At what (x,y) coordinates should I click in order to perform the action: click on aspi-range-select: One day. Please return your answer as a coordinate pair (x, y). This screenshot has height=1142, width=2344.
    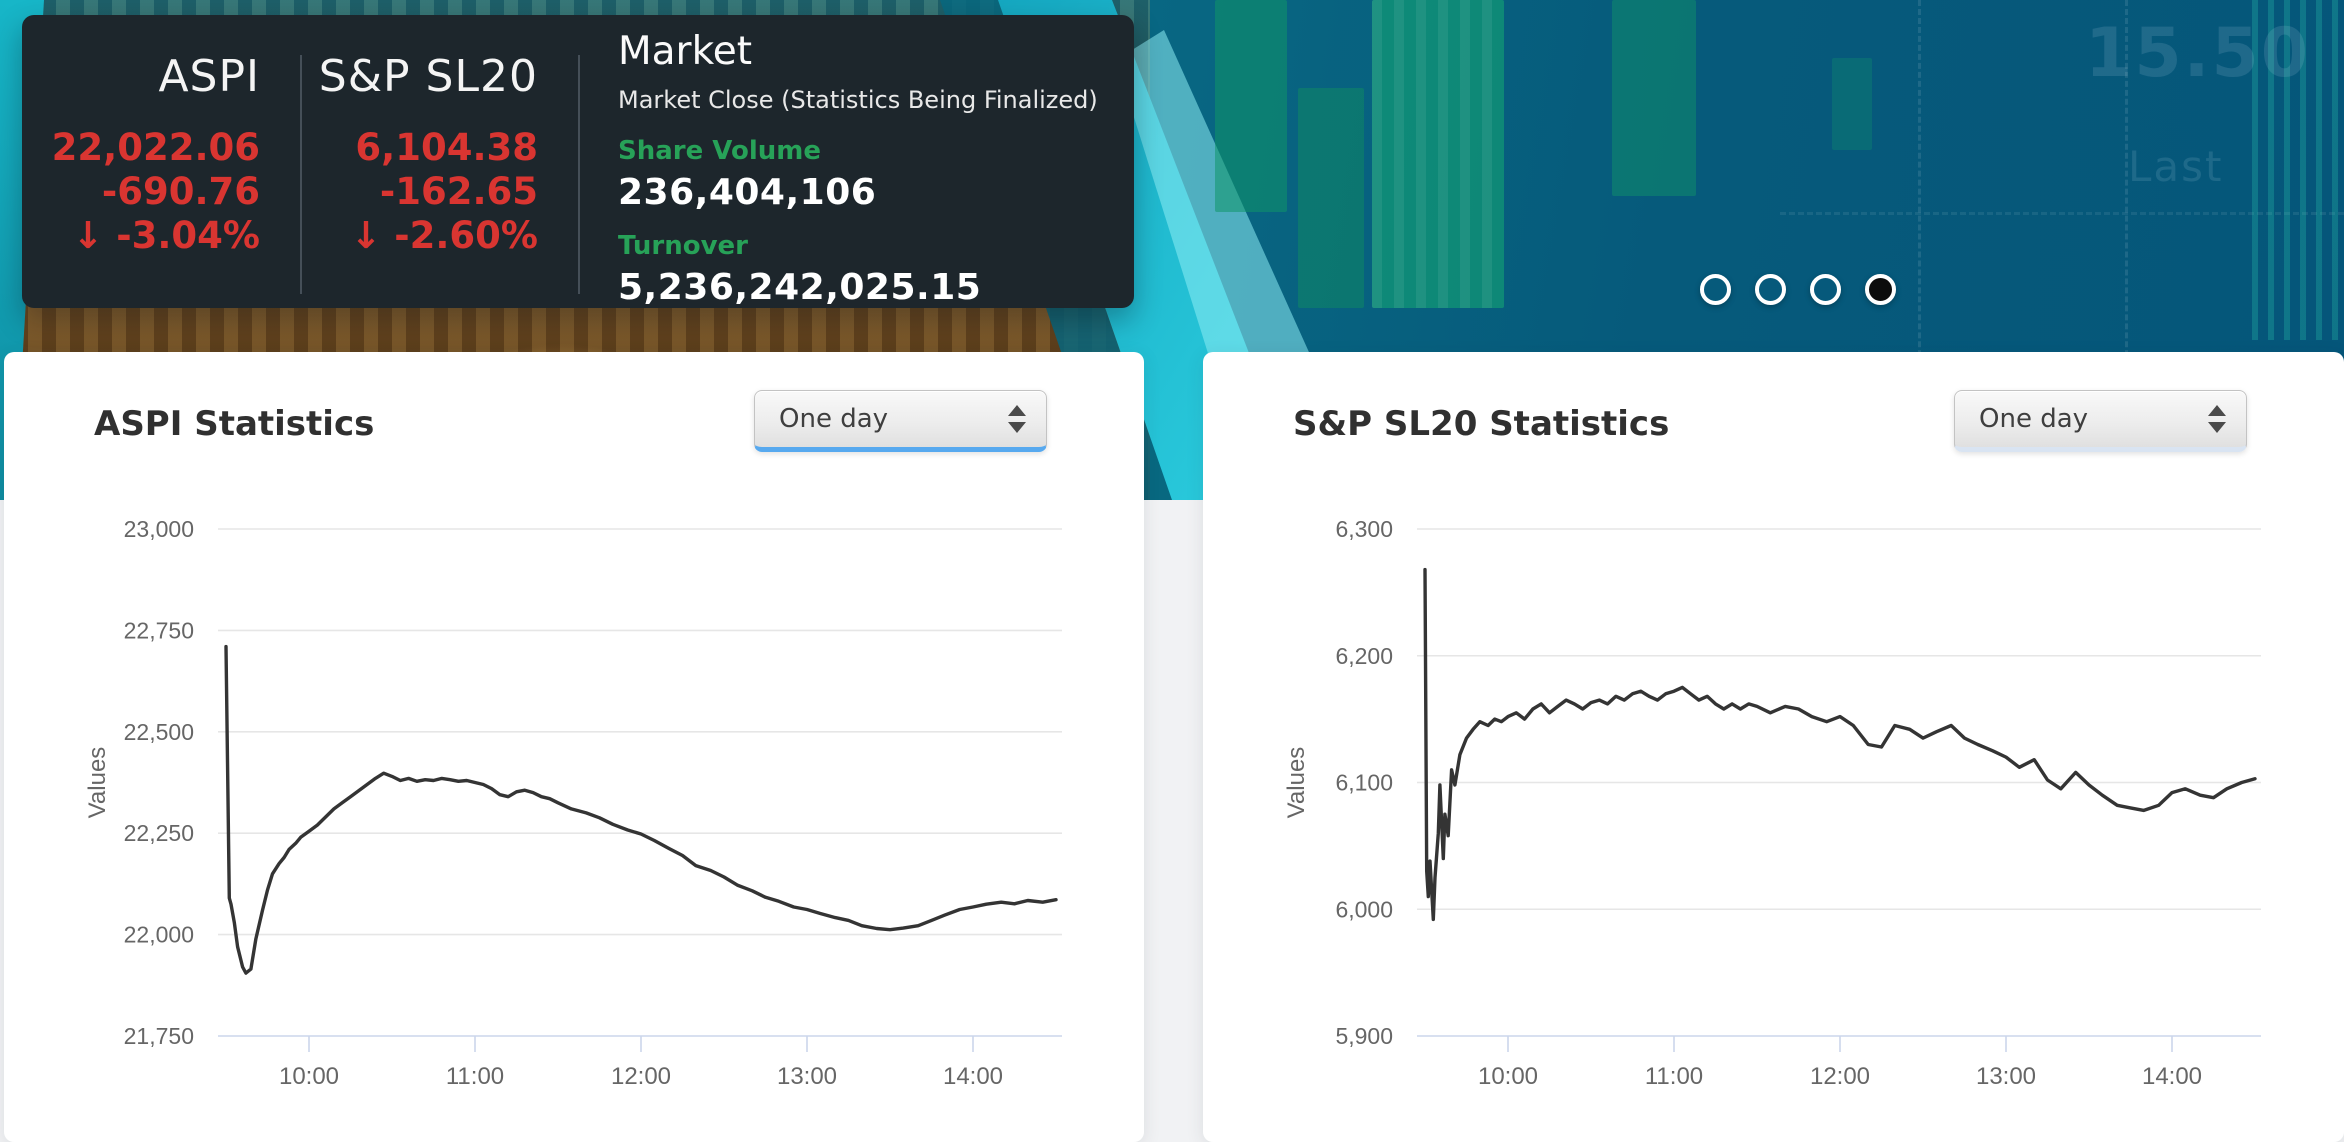
    Looking at the image, I should click on (900, 421).